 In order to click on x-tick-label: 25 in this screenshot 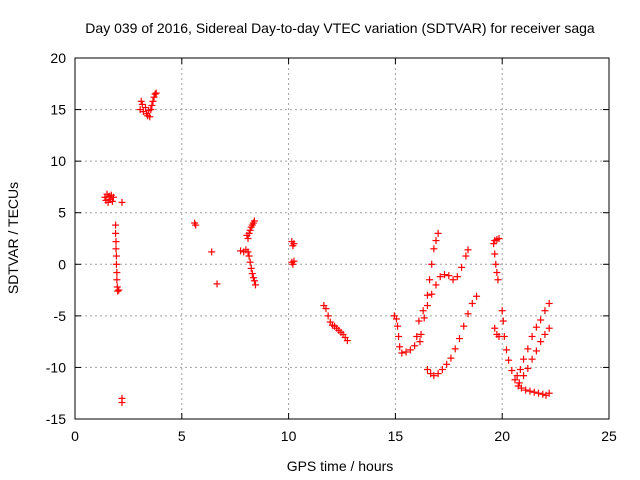, I will do `click(609, 436)`.